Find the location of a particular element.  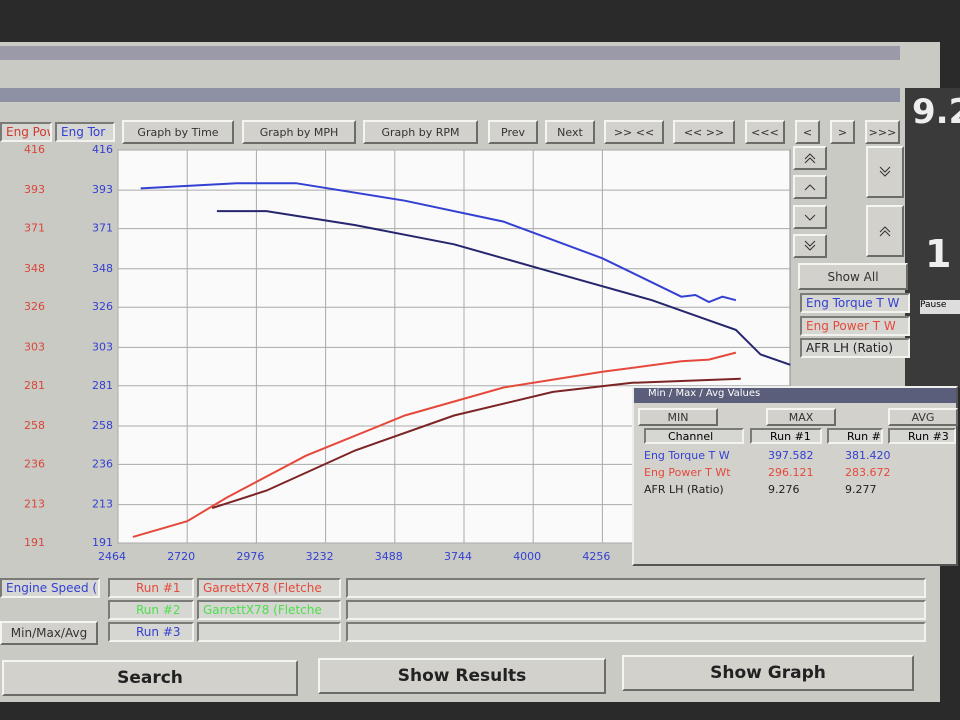

channel-tab: Eng Tor is located at coordinates (85, 132).